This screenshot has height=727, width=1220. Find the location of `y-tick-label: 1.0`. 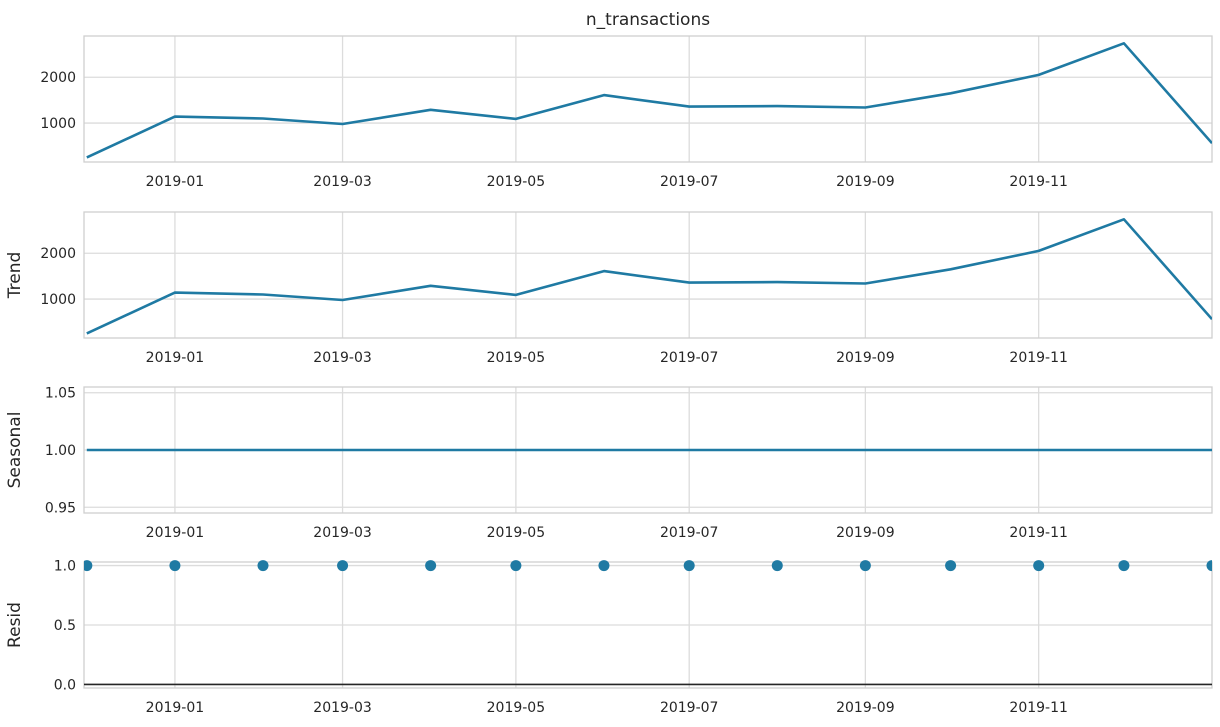

y-tick-label: 1.0 is located at coordinates (65, 567).